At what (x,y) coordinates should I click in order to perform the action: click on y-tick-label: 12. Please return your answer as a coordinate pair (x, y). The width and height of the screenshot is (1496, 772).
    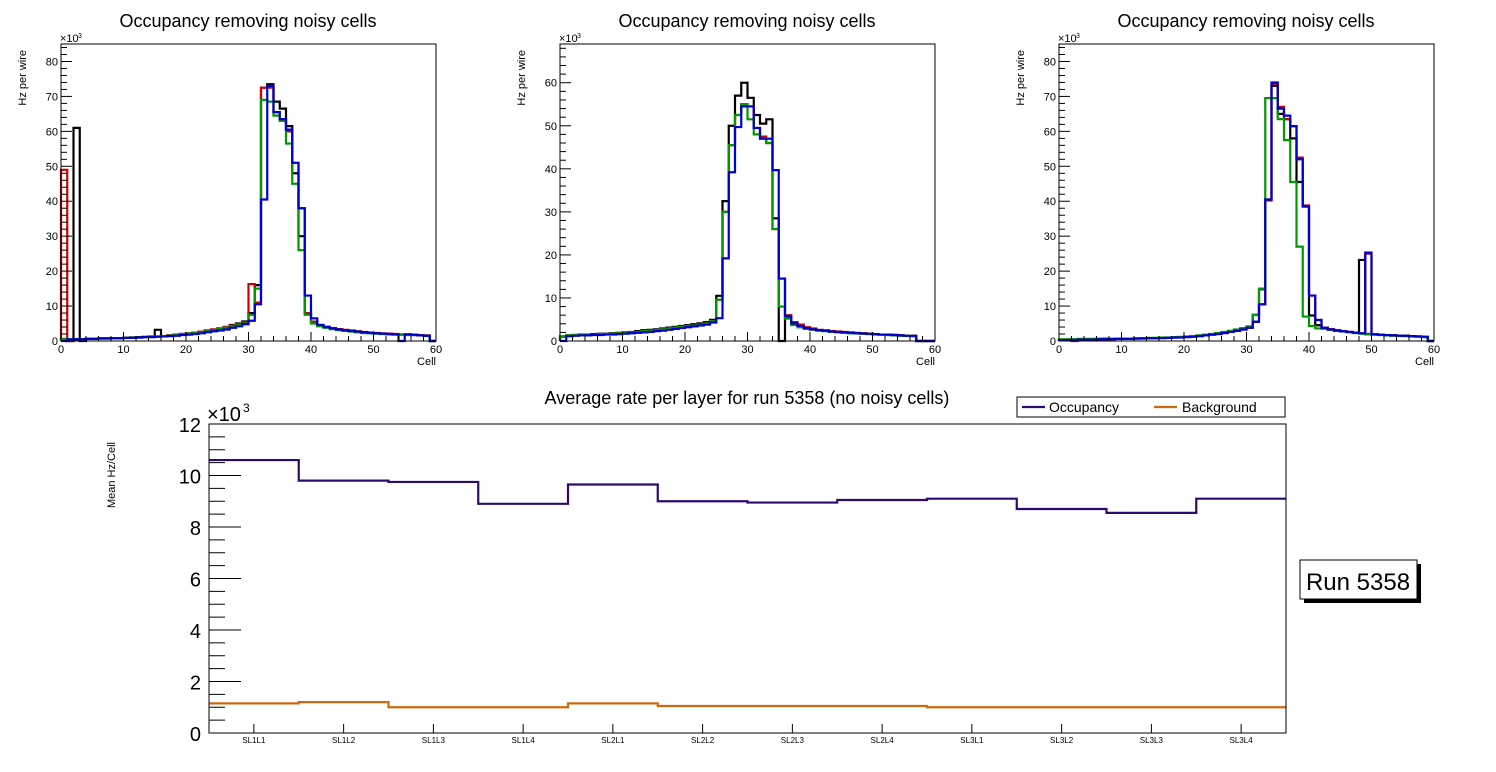
    Looking at the image, I should click on (190, 426).